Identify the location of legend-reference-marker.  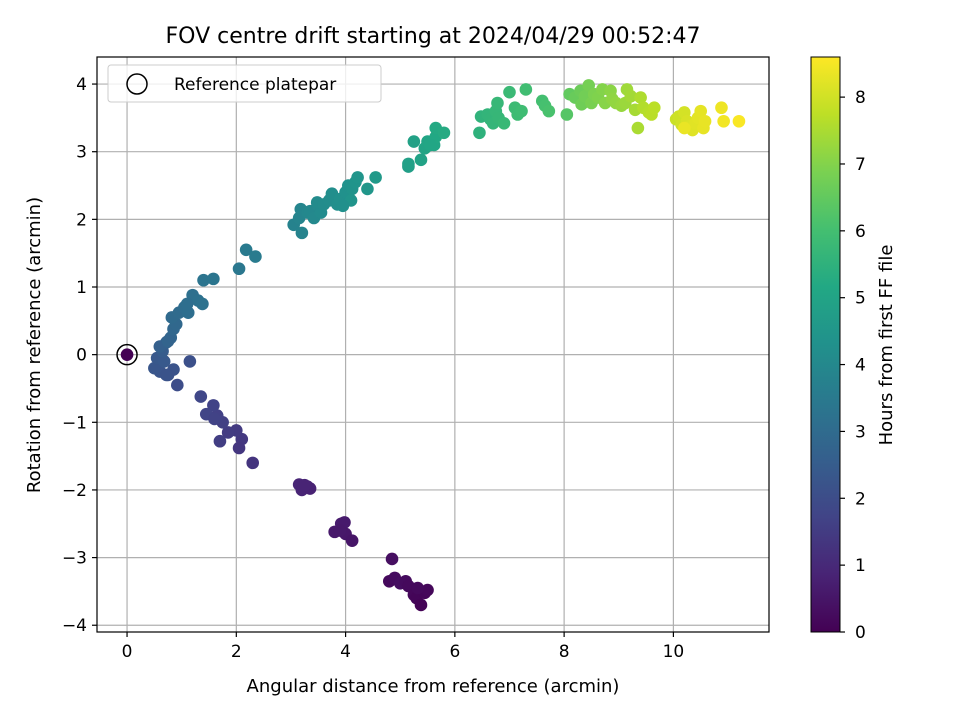
(137, 84).